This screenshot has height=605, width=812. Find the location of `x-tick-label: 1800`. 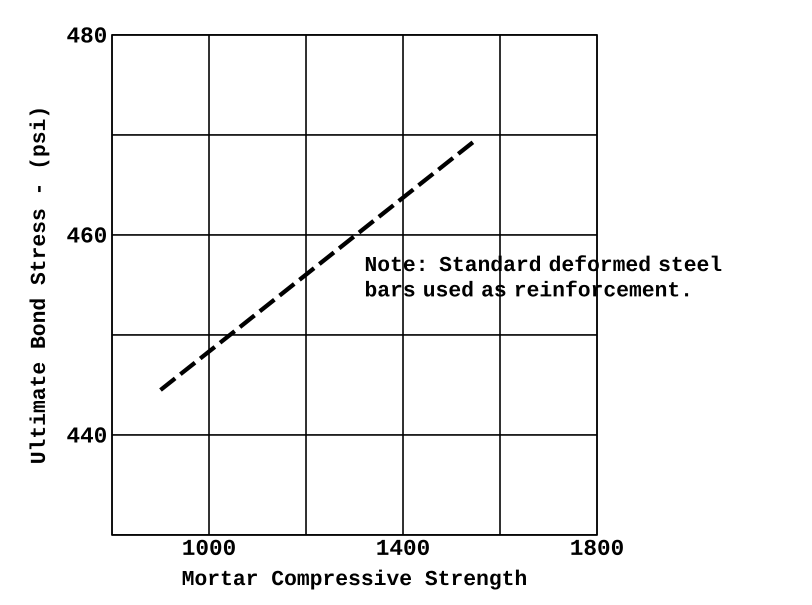

x-tick-label: 1800 is located at coordinates (597, 548).